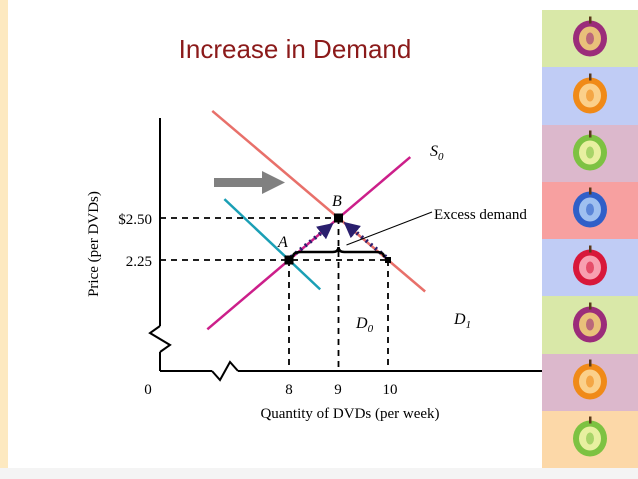 Image resolution: width=638 pixels, height=479 pixels. I want to click on supply-curve-s0, so click(309, 243).